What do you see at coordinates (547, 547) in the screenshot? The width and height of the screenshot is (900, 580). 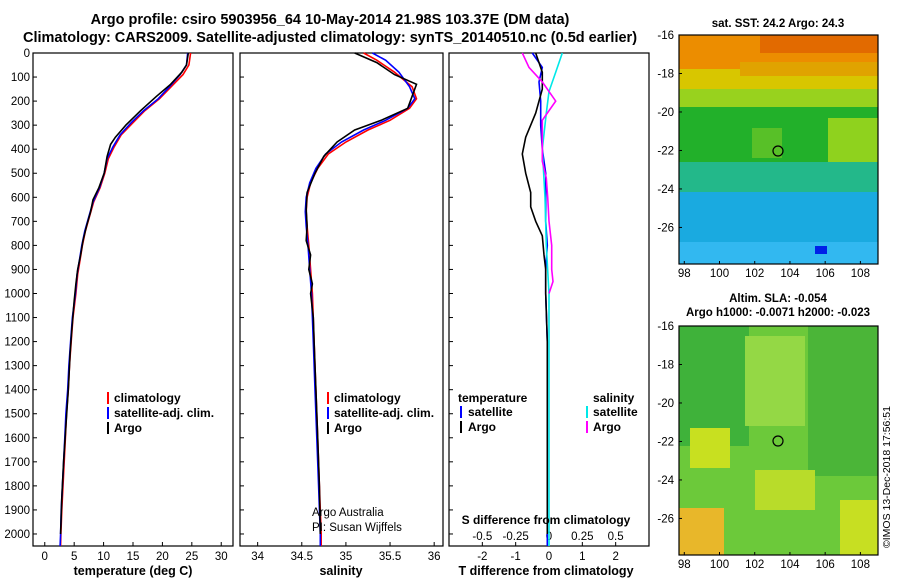 I see `difference-axis: -2 -1 0 1 2-0.5 -0.25 0 0.25 0.5` at bounding box center [547, 547].